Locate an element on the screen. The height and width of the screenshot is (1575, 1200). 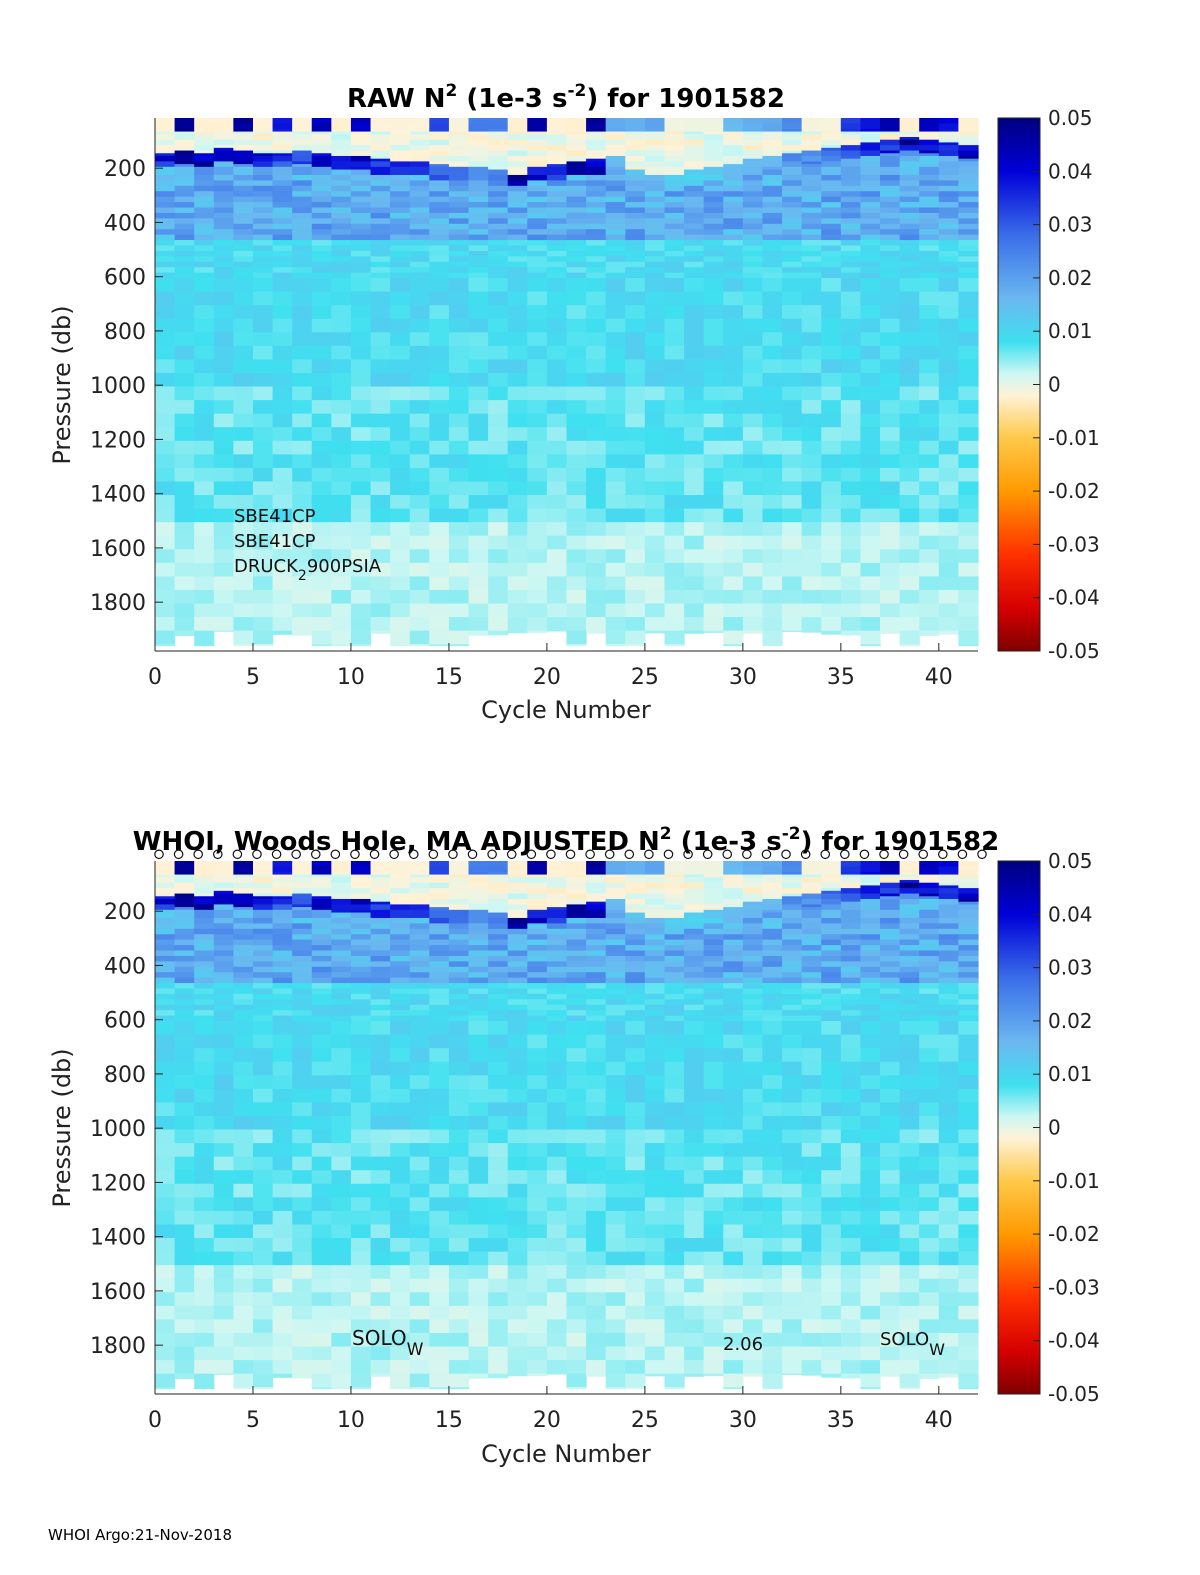
x-tick-label: 0 is located at coordinates (155, 677).